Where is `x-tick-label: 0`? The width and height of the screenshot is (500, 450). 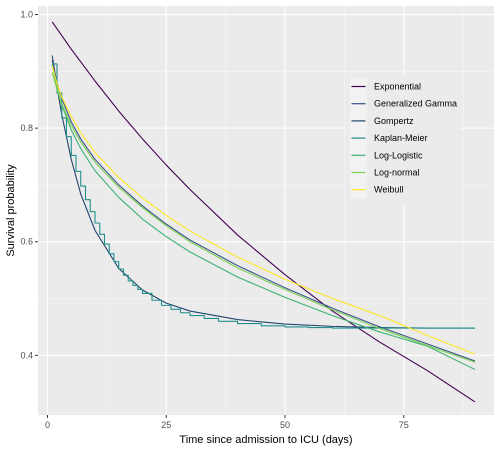 x-tick-label: 0 is located at coordinates (47, 425).